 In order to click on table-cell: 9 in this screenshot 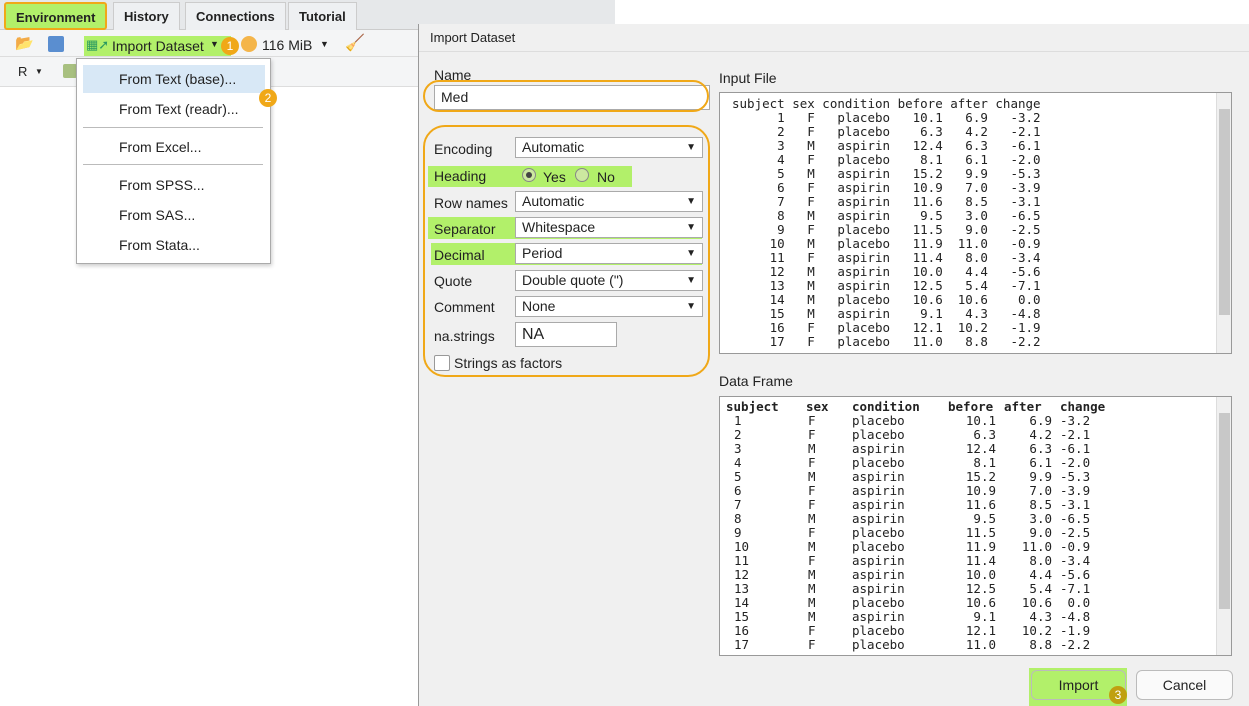, I will do `click(738, 532)`.